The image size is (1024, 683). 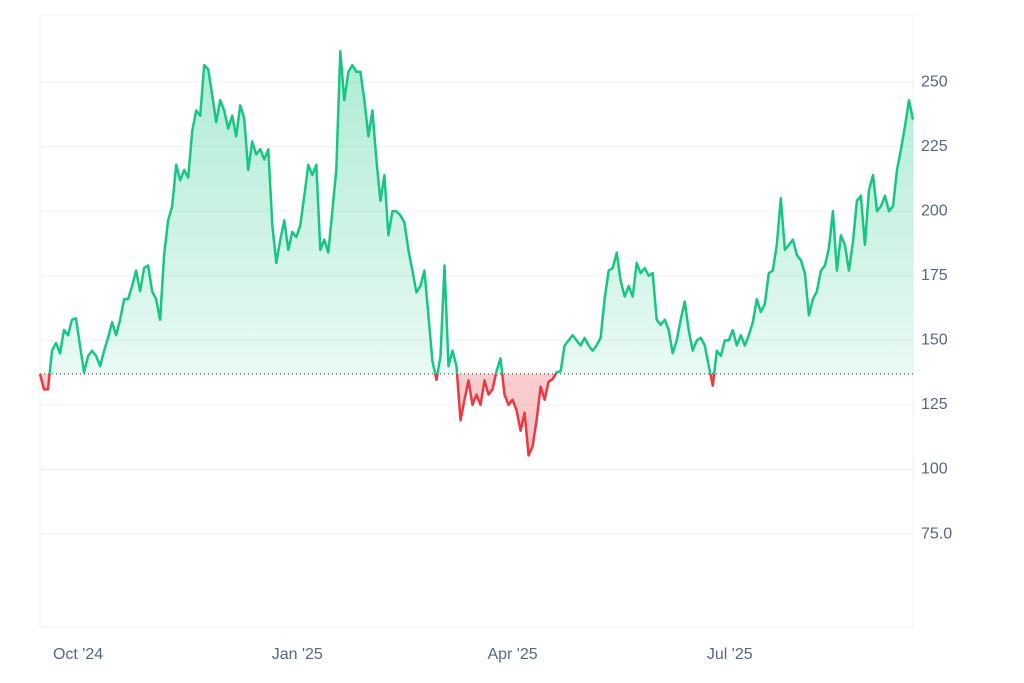 What do you see at coordinates (934, 210) in the screenshot?
I see `y-tick-label: 200` at bounding box center [934, 210].